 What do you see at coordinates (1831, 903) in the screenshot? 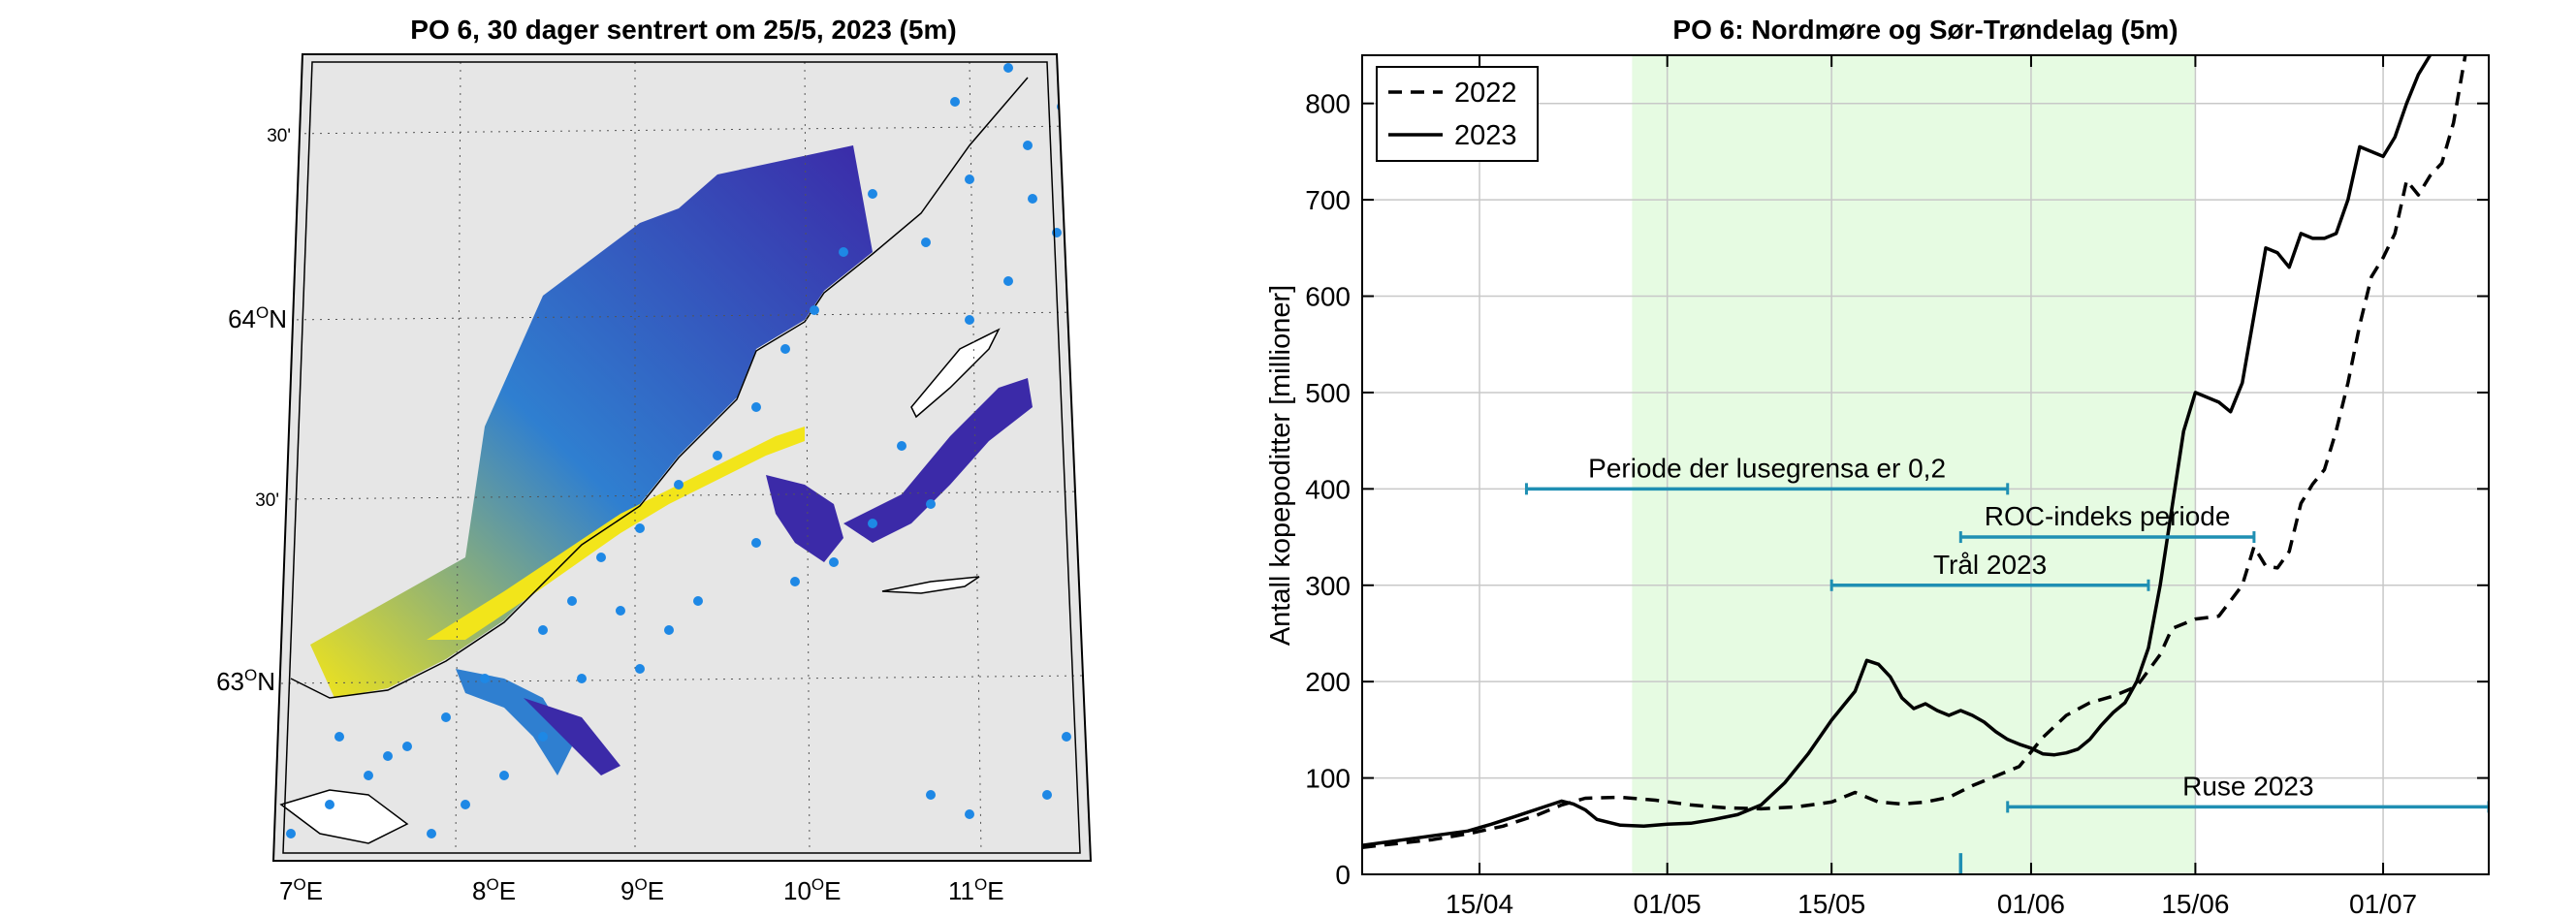
I see `x-tick-label: 15/05` at bounding box center [1831, 903].